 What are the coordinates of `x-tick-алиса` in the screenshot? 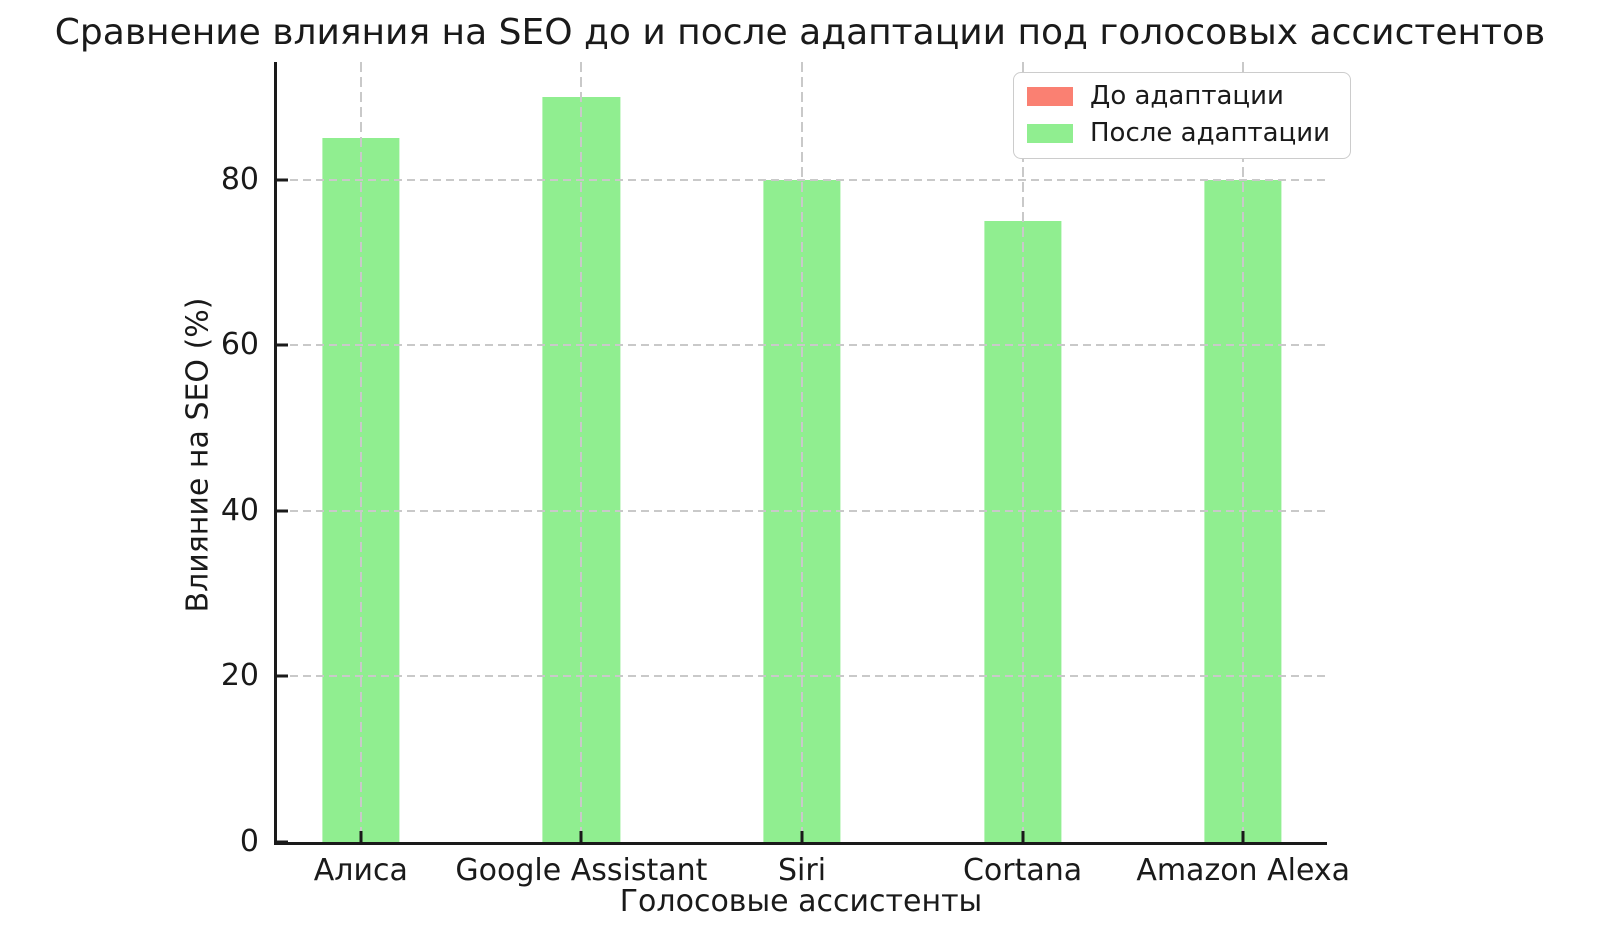 It's located at (361, 836).